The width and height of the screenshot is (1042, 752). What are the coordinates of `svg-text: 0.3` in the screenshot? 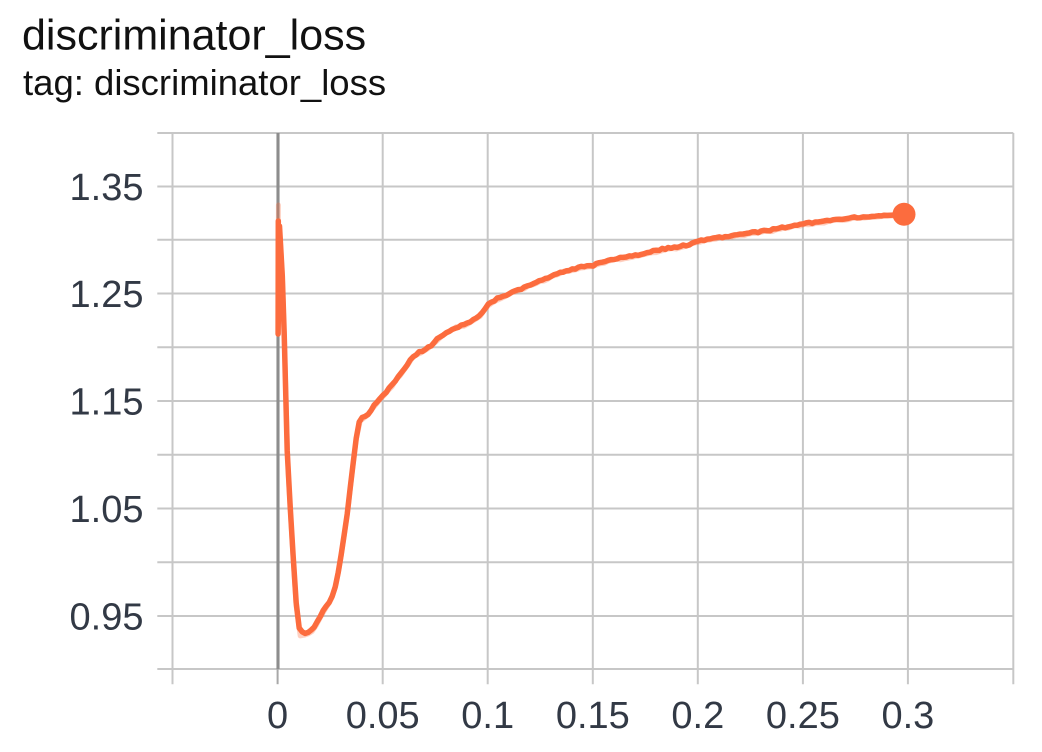 It's located at (907, 716).